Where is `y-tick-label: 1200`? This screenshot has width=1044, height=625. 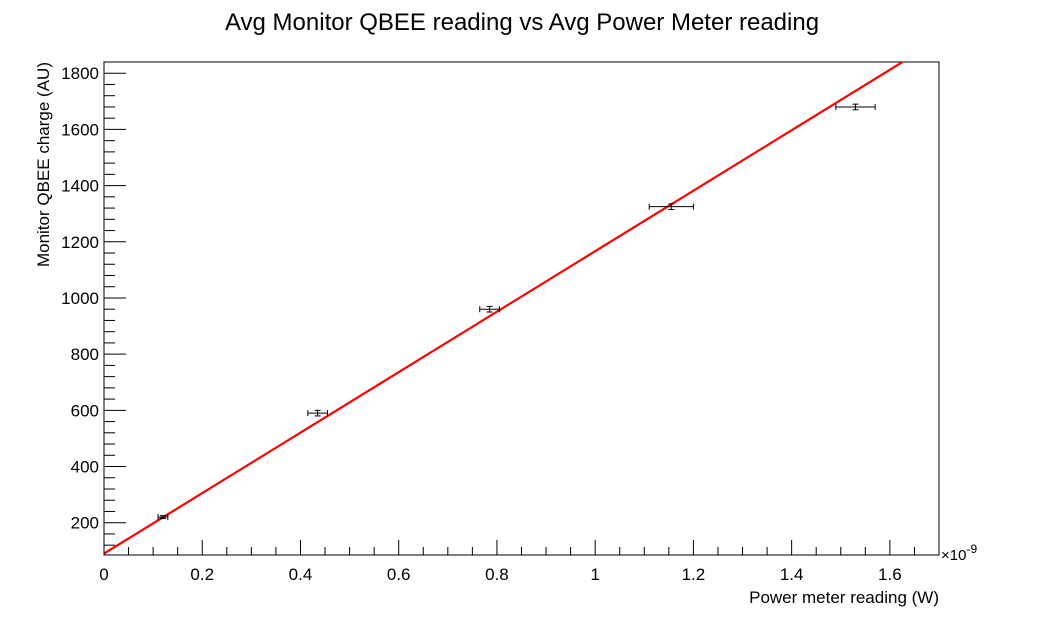 y-tick-label: 1200 is located at coordinates (80, 242).